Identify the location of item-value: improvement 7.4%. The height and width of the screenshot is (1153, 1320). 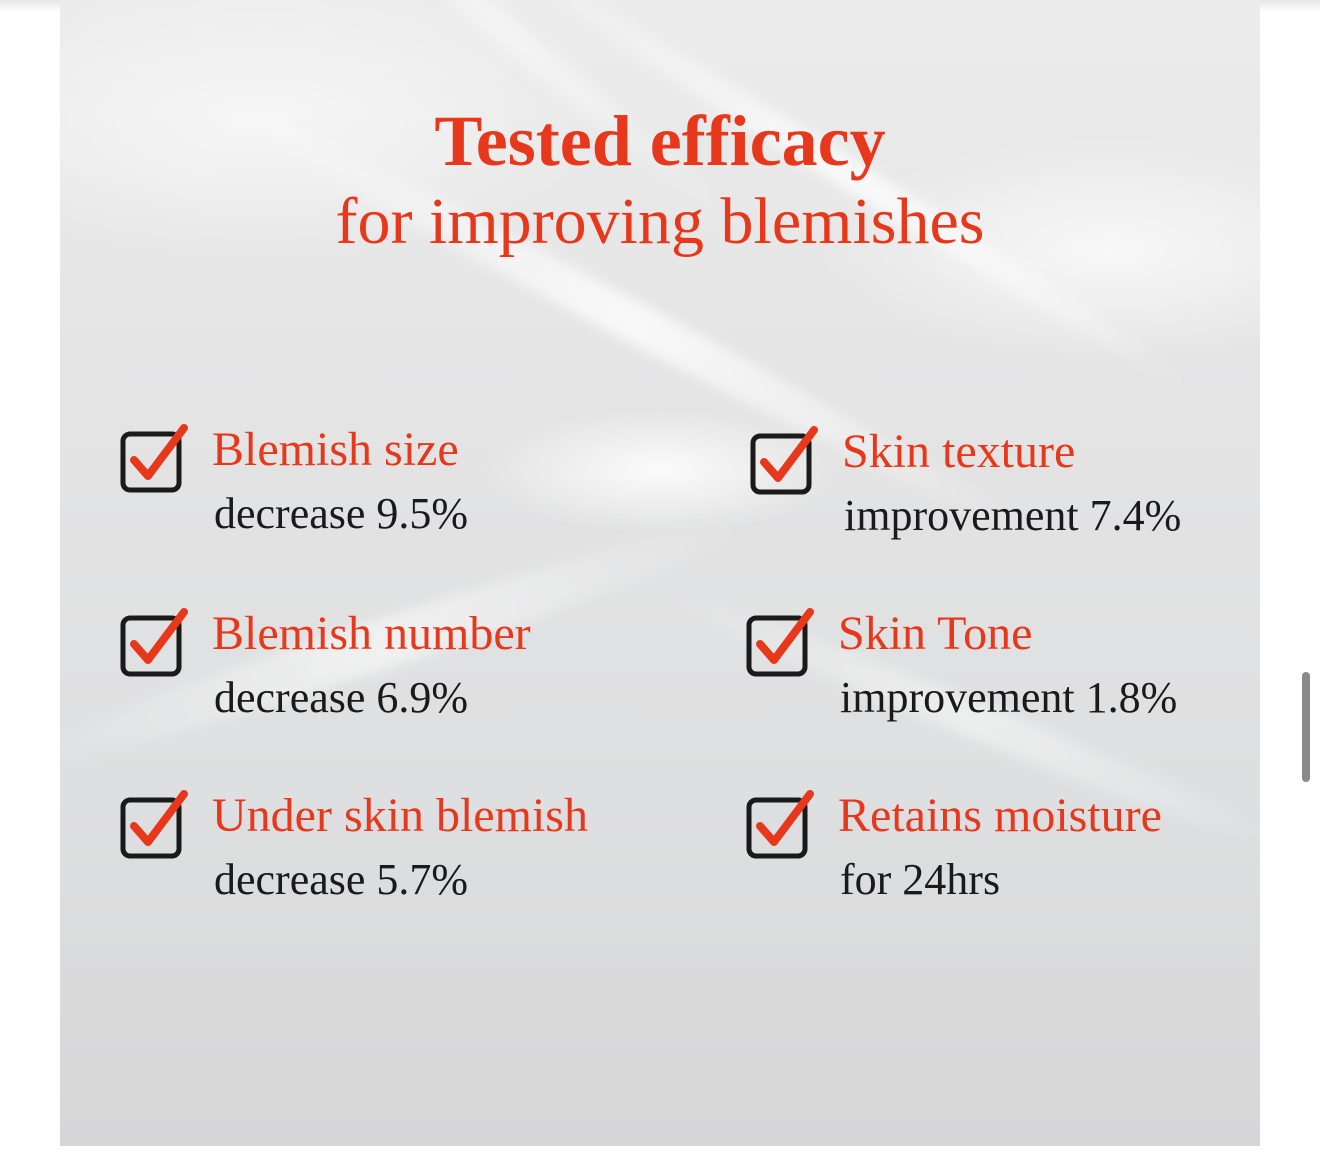
(1013, 515).